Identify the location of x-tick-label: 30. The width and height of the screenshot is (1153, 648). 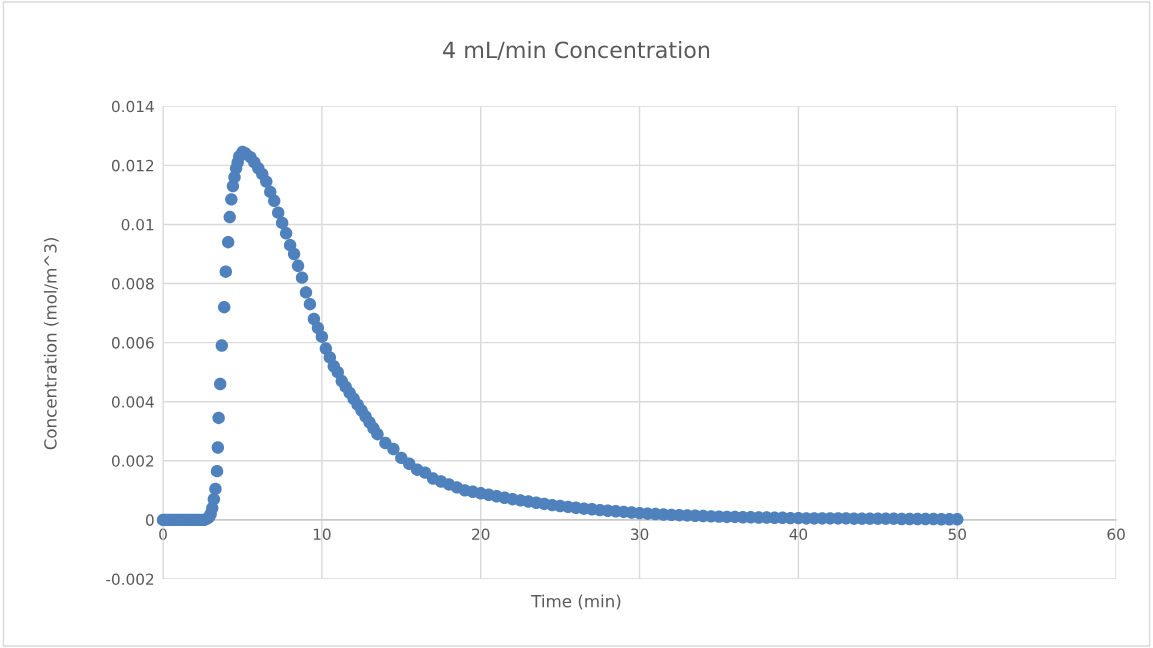
(640, 534).